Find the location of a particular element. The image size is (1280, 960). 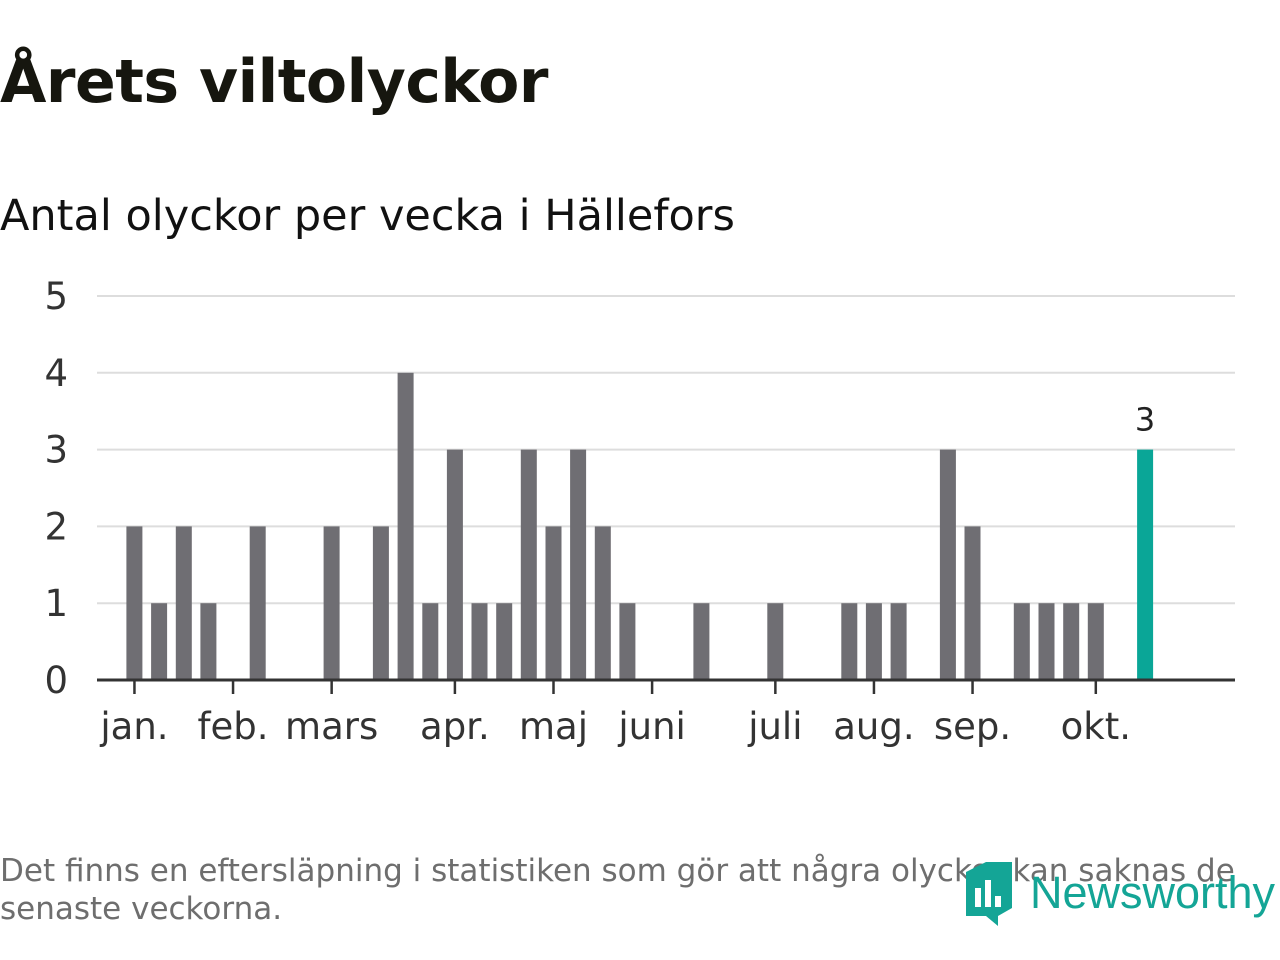

x-tick-label: feb. is located at coordinates (233, 726).